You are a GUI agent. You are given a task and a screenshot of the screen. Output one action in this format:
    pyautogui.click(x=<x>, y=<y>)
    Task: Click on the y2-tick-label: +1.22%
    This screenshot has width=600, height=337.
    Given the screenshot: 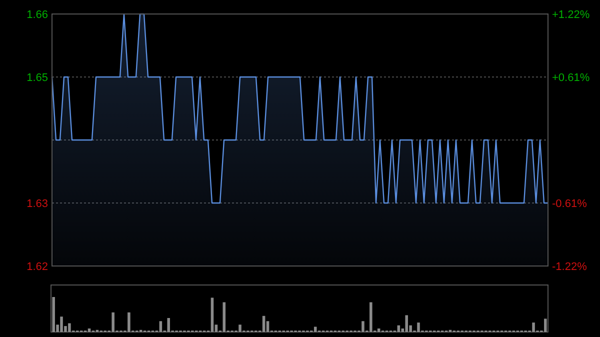 What is the action you would take?
    pyautogui.click(x=571, y=14)
    